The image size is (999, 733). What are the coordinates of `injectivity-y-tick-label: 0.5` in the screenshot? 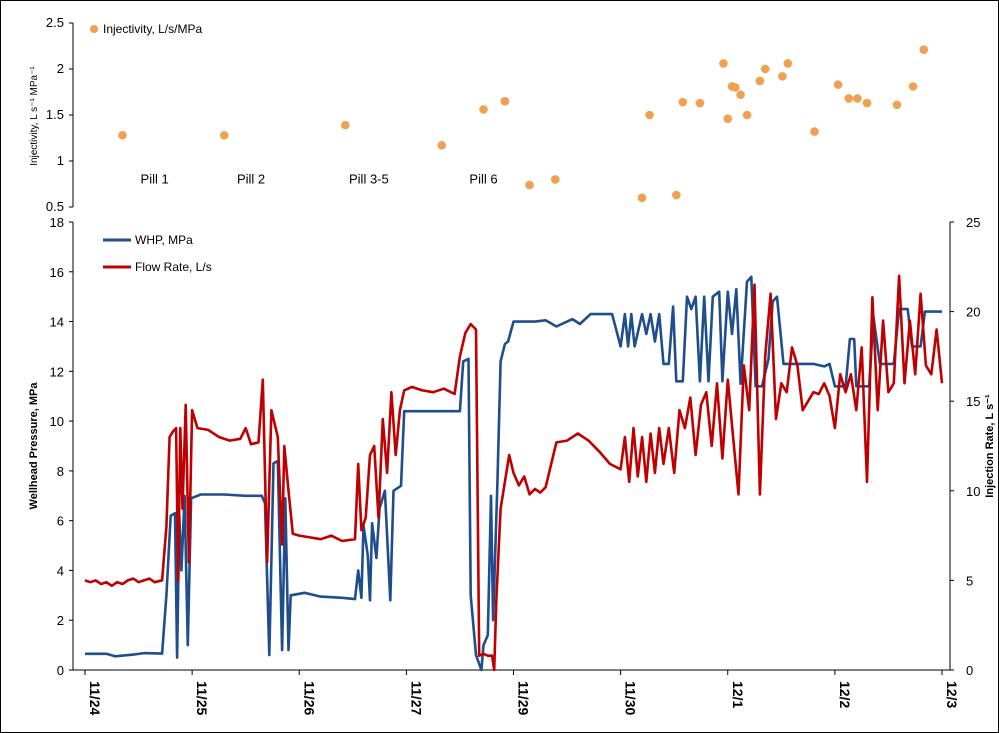 It's located at (55, 206).